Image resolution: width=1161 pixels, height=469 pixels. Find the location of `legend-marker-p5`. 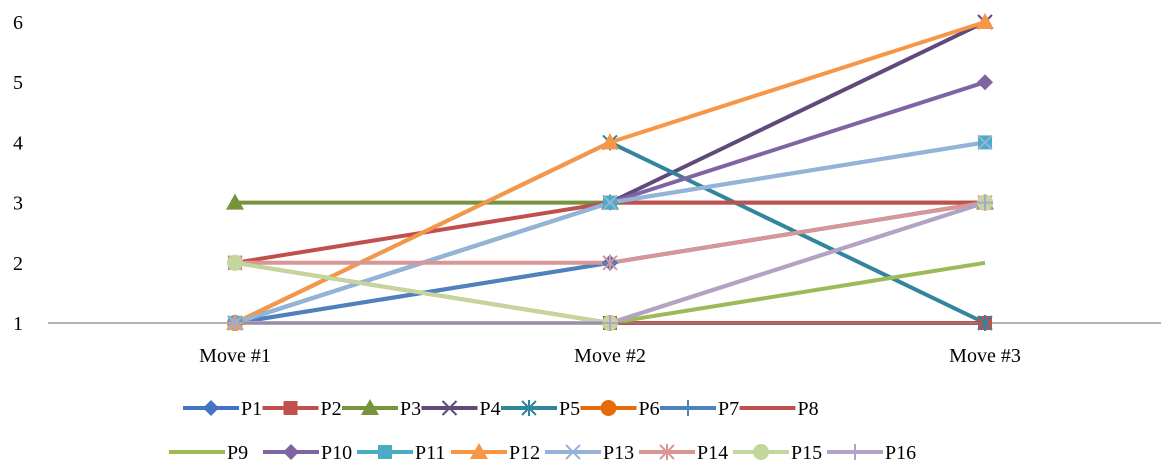

legend-marker-p5 is located at coordinates (529, 408).